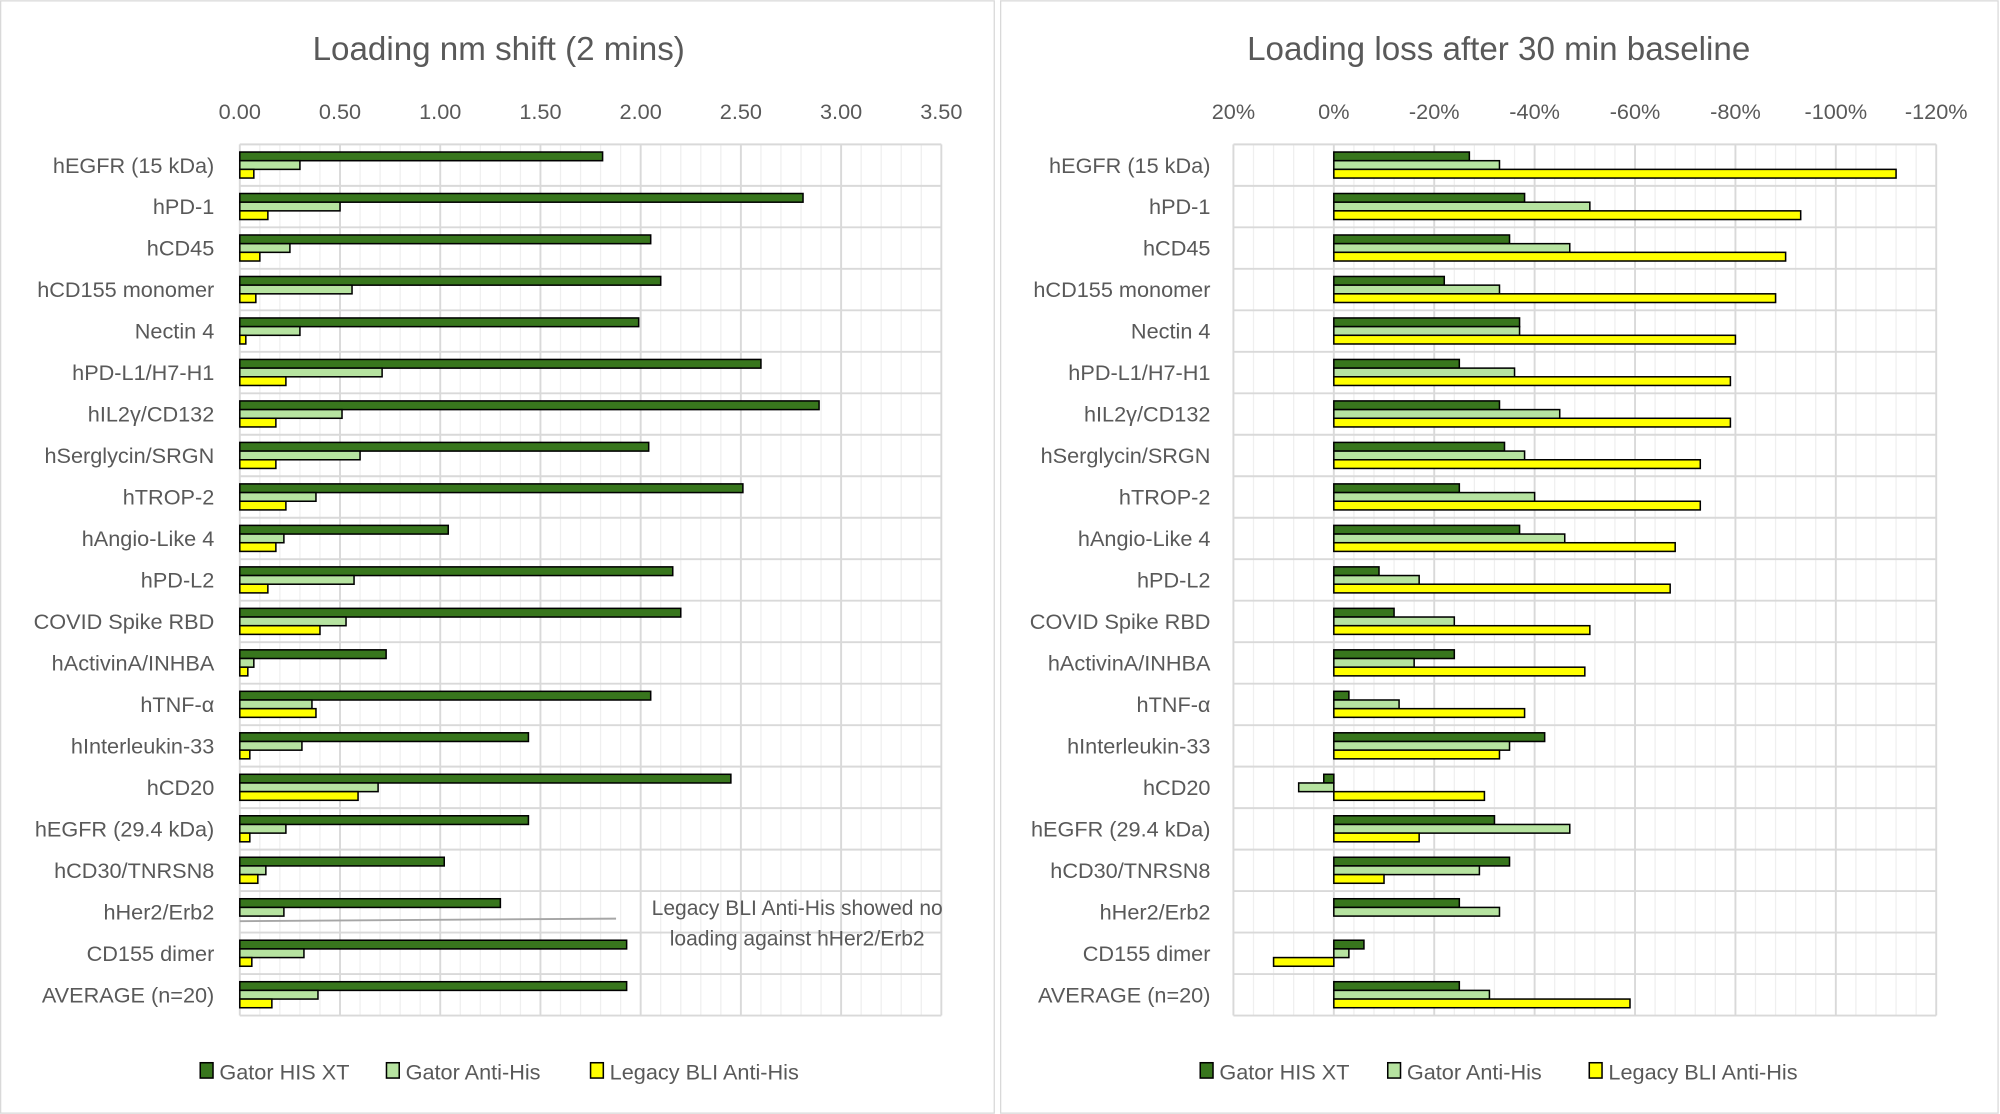 This screenshot has height=1114, width=2000. What do you see at coordinates (1233, 111) in the screenshot?
I see `x-tick-label: 20%` at bounding box center [1233, 111].